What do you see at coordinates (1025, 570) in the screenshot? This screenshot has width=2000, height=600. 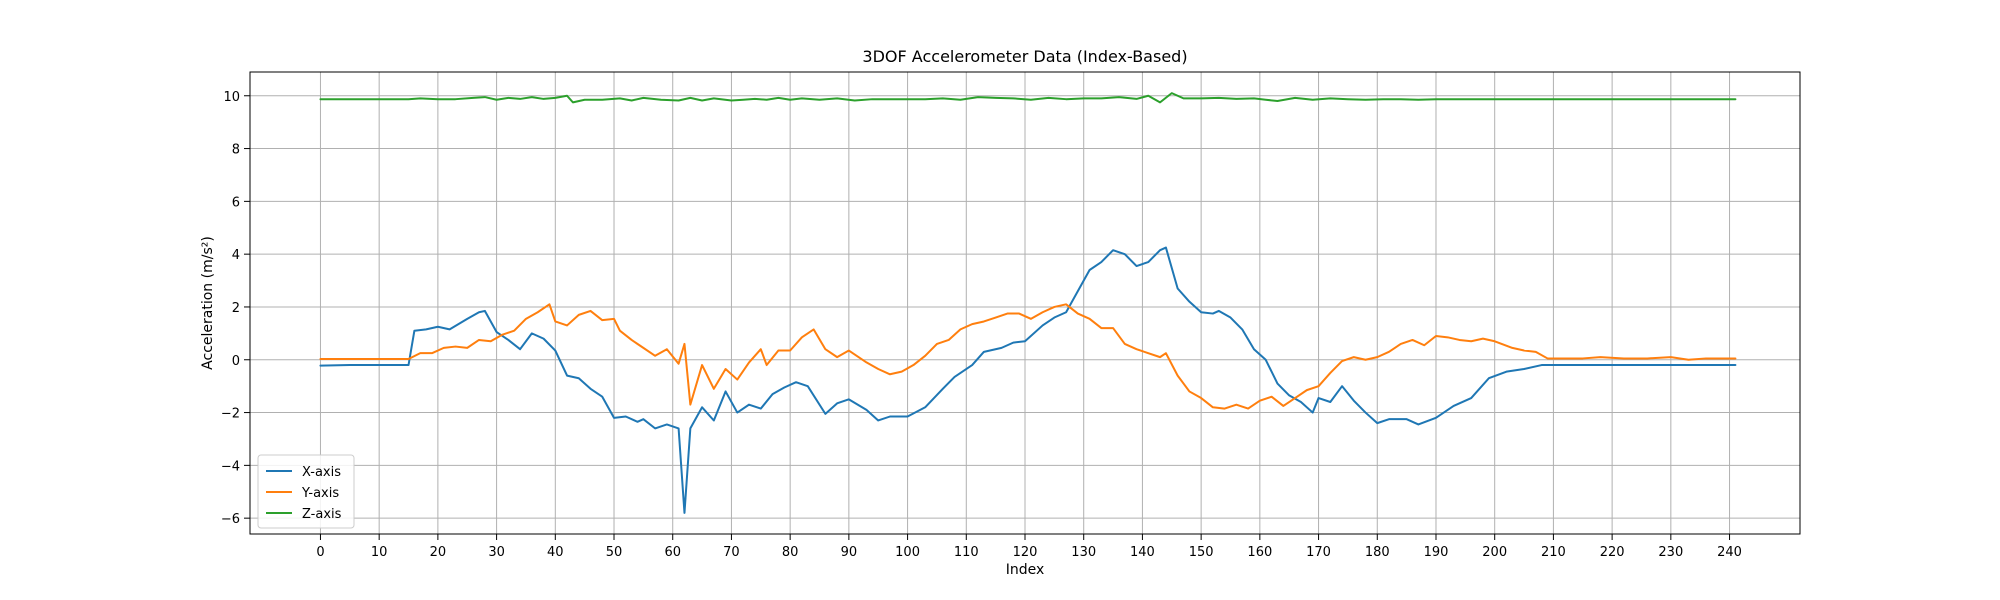 I see `x-axis-label: Index` at bounding box center [1025, 570].